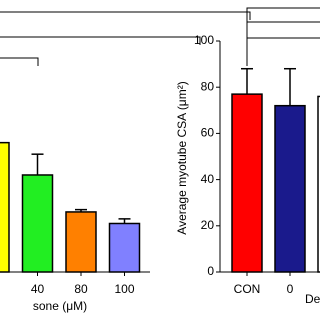 The image size is (320, 320). Describe the element at coordinates (210, 271) in the screenshot. I see `y-tick-label: 0` at that location.